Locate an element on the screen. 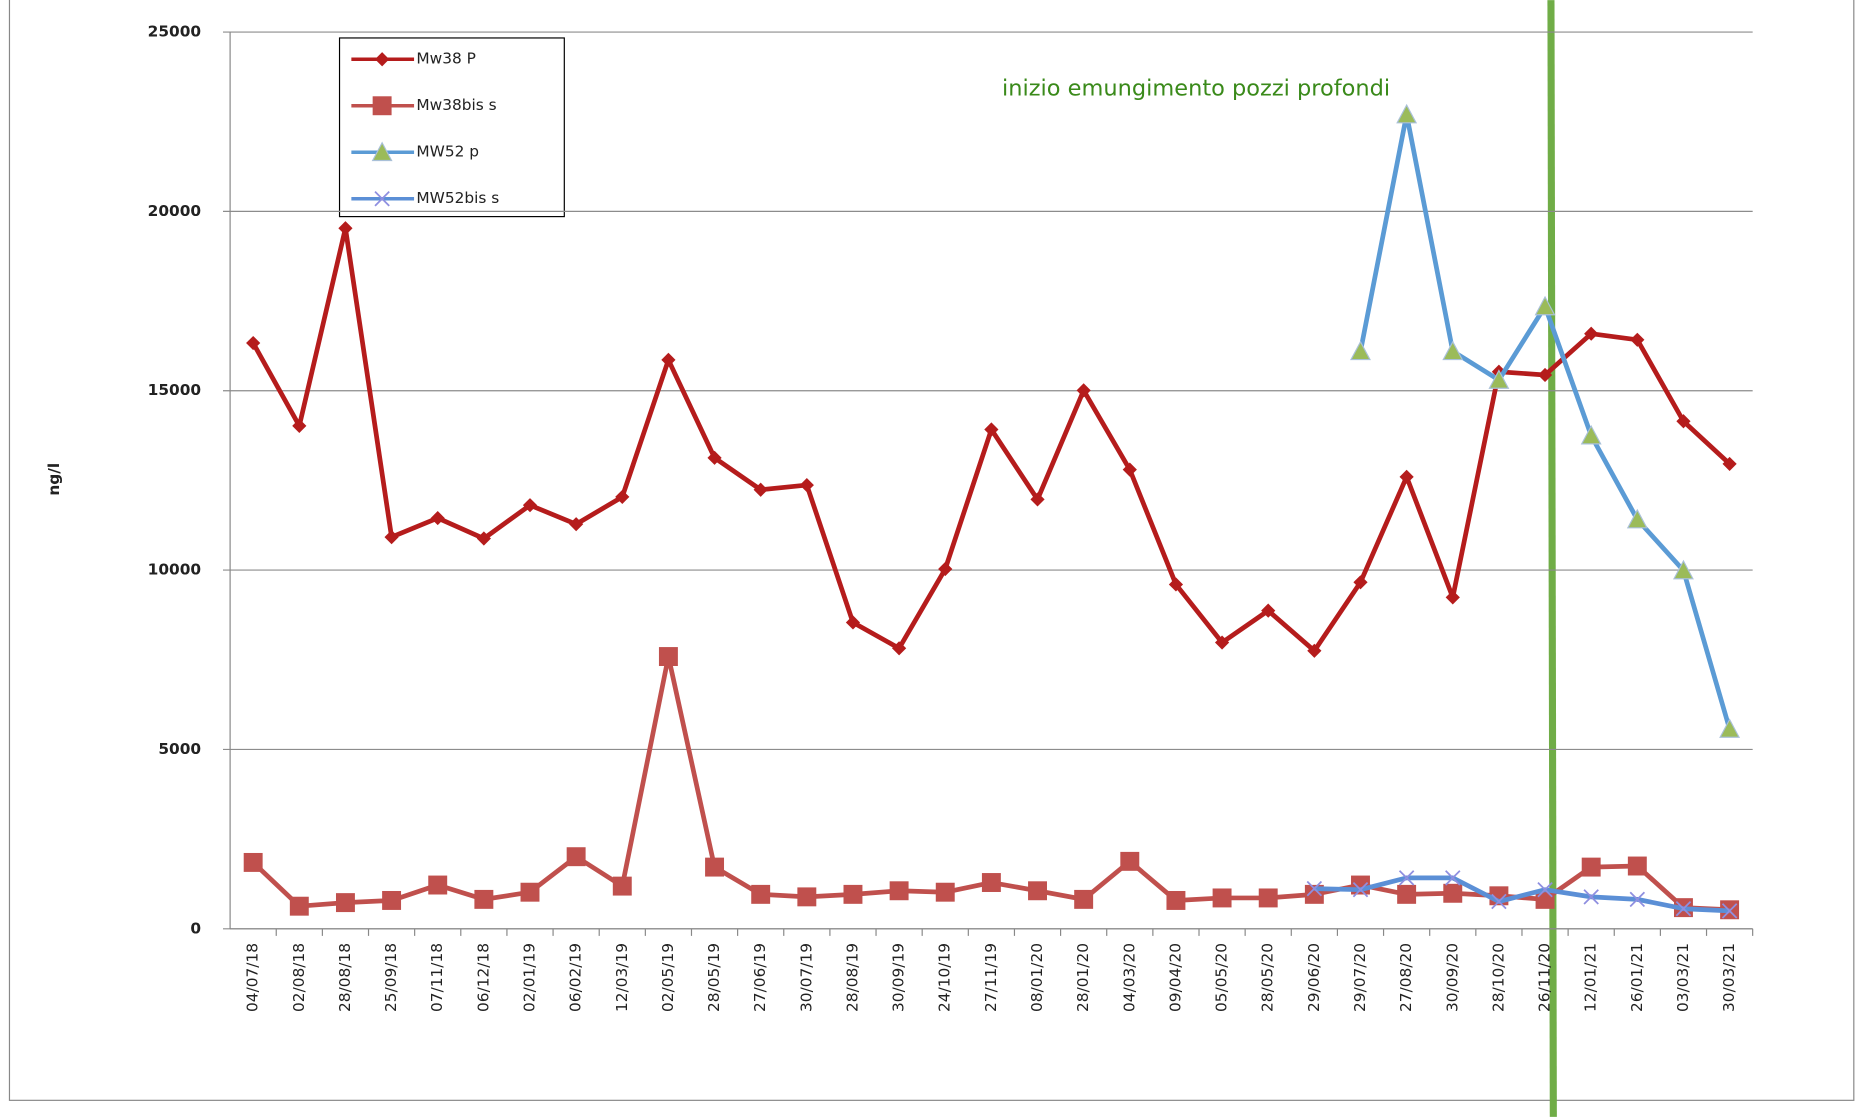  x-tick-label: 02/01/19 is located at coordinates (530, 977).